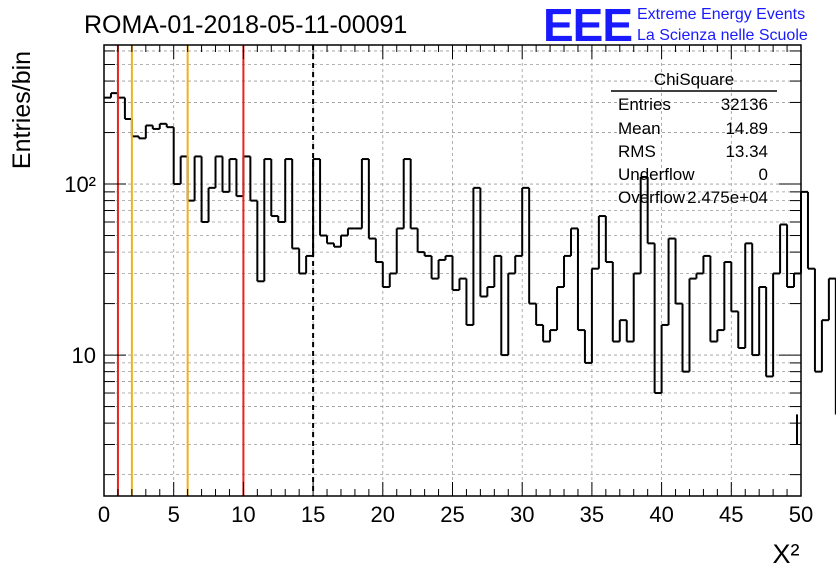  What do you see at coordinates (22, 110) in the screenshot?
I see `y-axis-title: Entries/bin` at bounding box center [22, 110].